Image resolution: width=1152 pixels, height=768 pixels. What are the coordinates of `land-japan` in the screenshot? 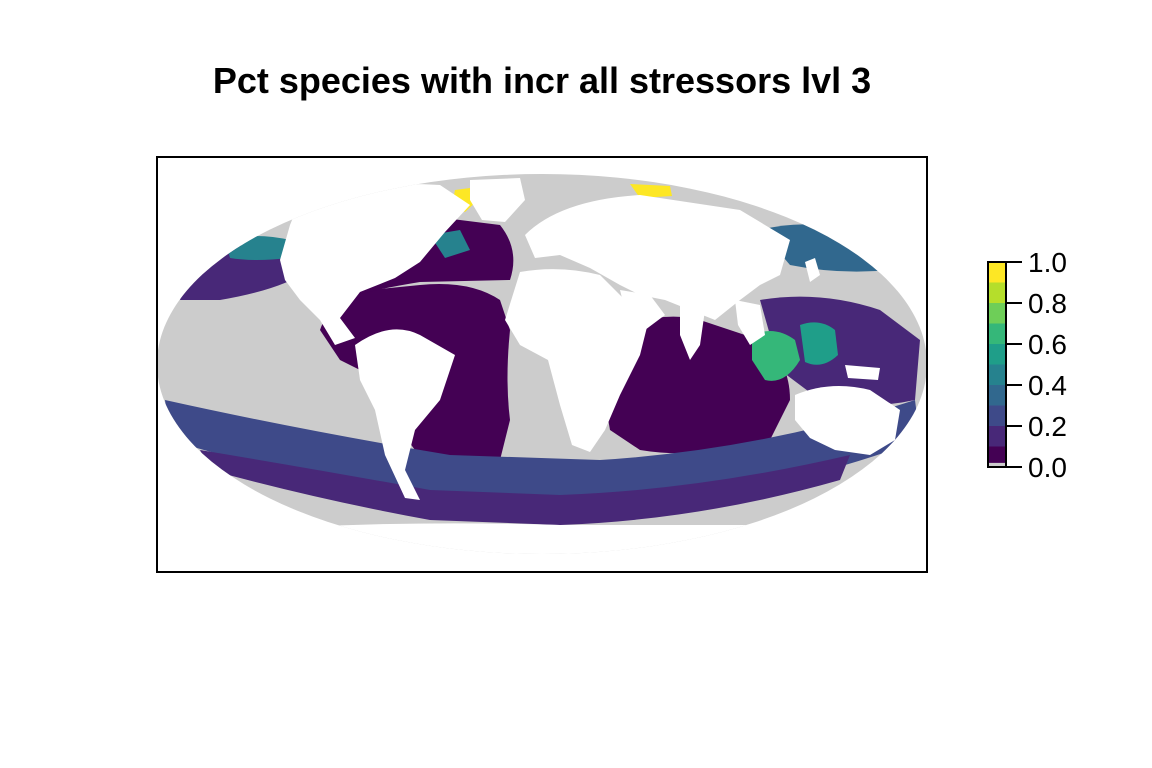 It's located at (812, 270).